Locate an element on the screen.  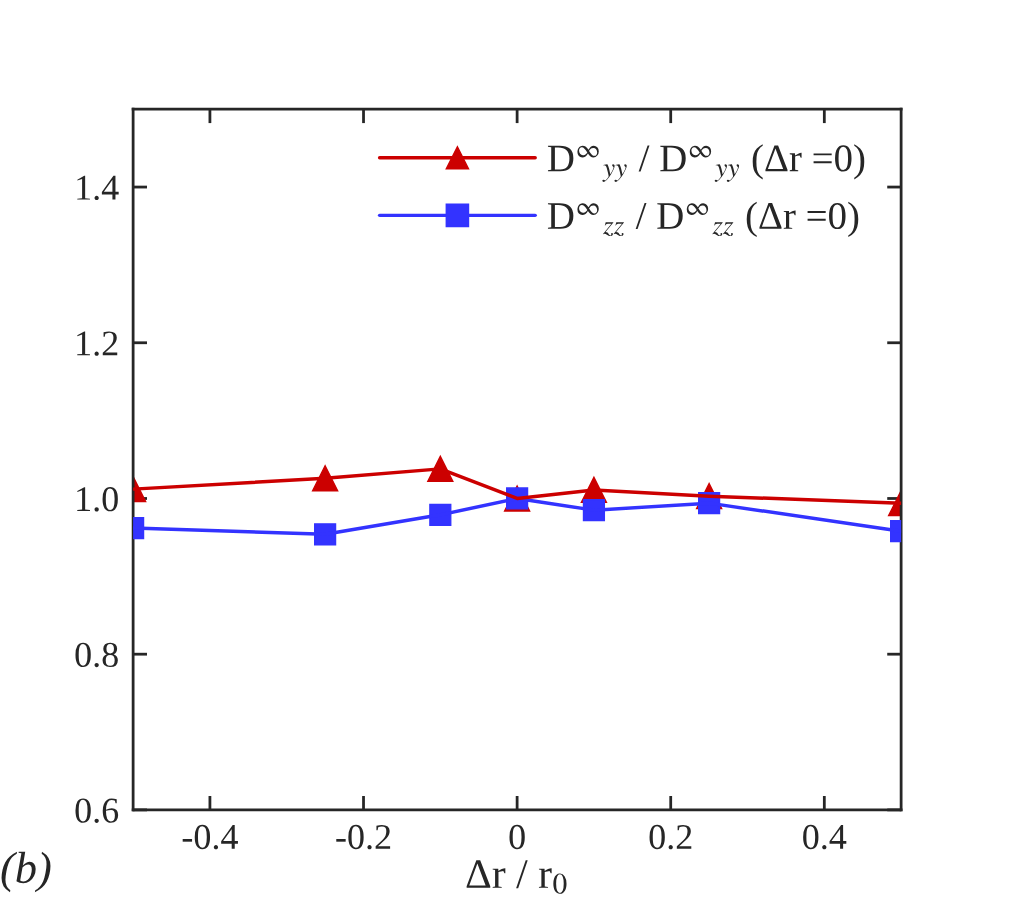
y-tick-label: 1.4 is located at coordinates (98, 188).